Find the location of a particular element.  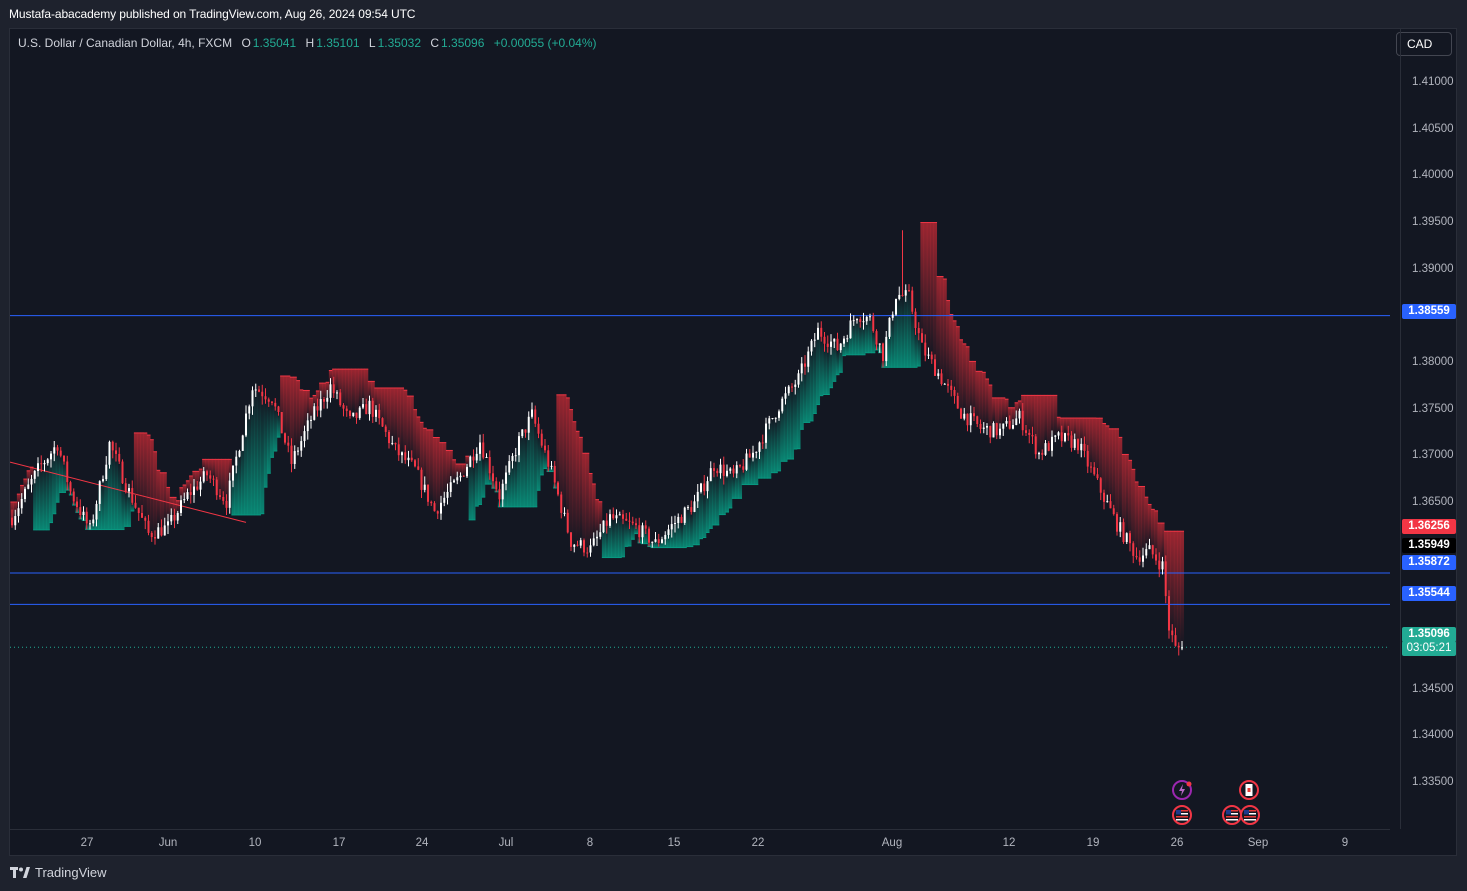

time-tick: 27 is located at coordinates (87, 843).